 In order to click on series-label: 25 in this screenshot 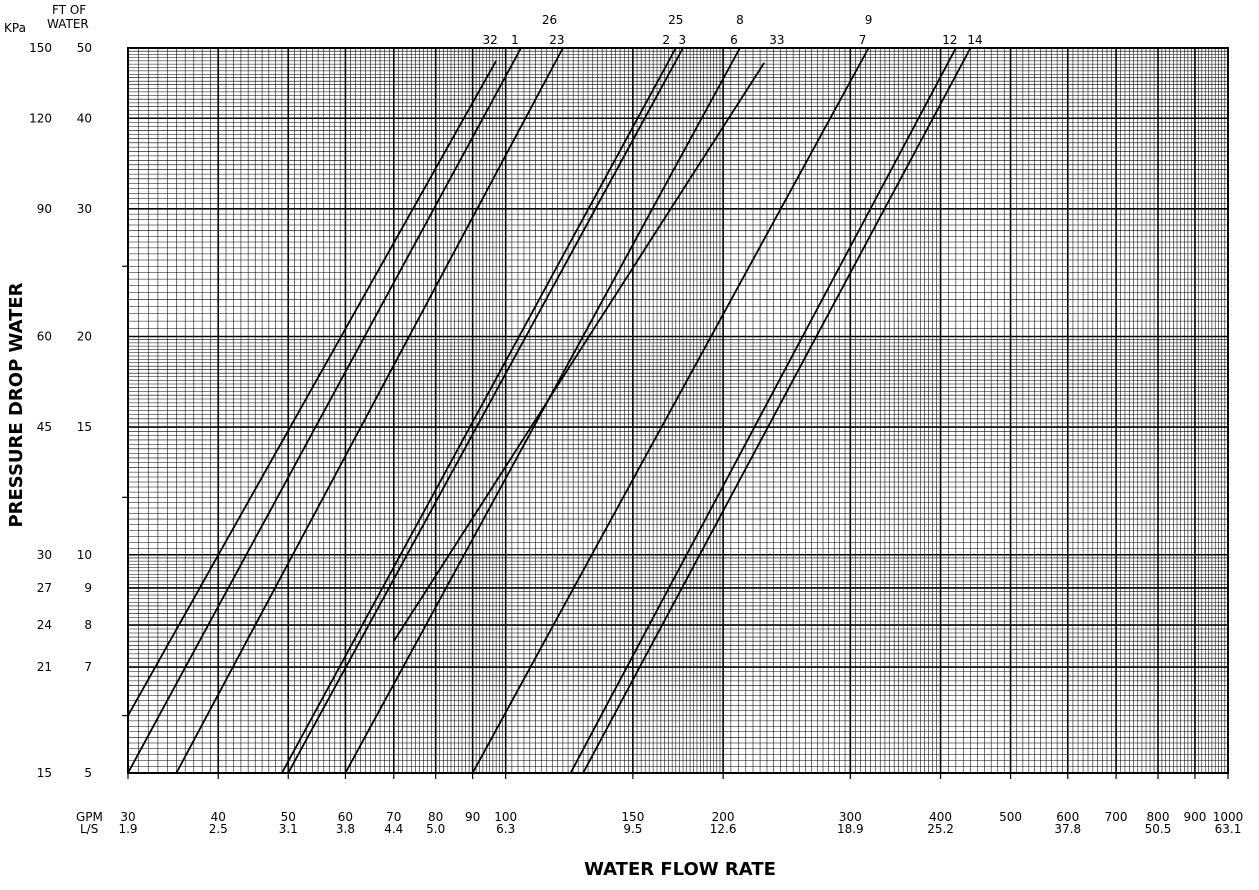, I will do `click(675, 20)`.